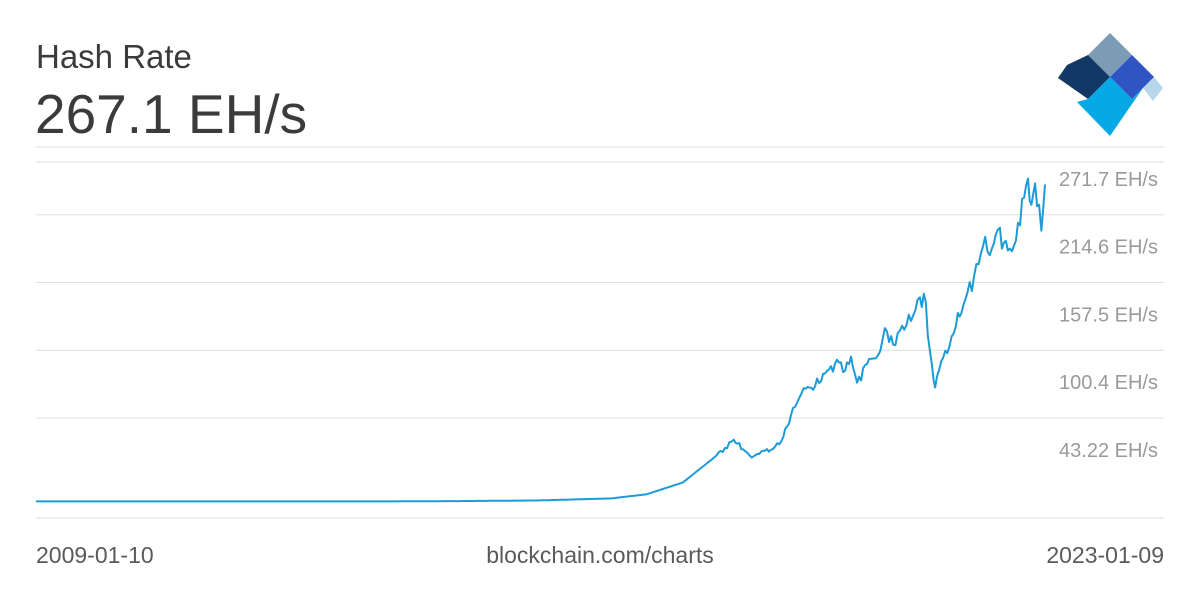 The image size is (1200, 600). Describe the element at coordinates (1108, 248) in the screenshot. I see `y-tick-label: 214.6 EH/s` at that location.